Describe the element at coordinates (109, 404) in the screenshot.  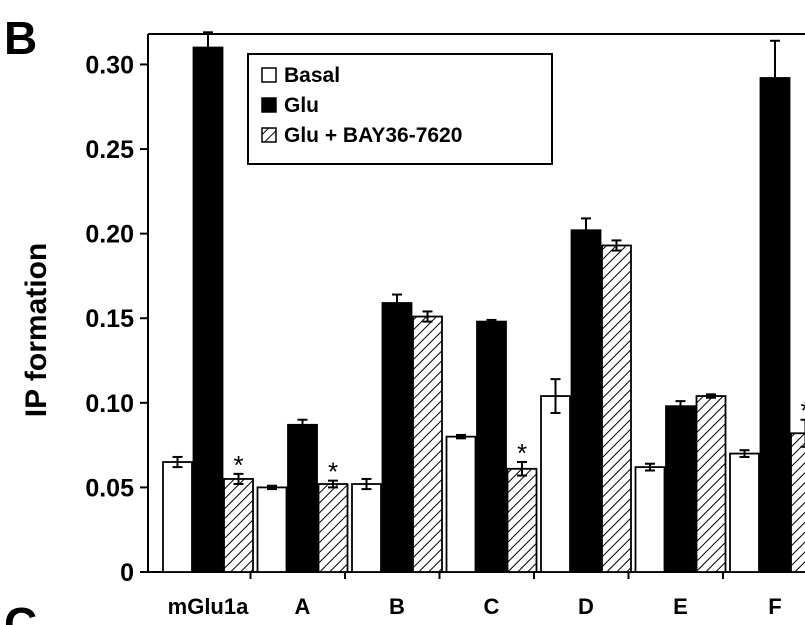
I see `y-tick-label: 0.10` at that location.